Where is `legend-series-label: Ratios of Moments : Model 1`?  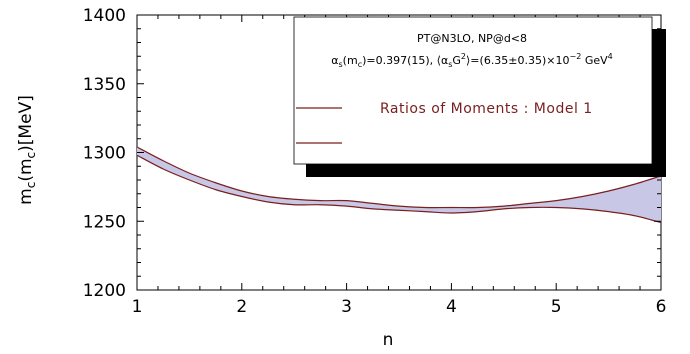 legend-series-label: Ratios of Moments : Model 1 is located at coordinates (486, 109).